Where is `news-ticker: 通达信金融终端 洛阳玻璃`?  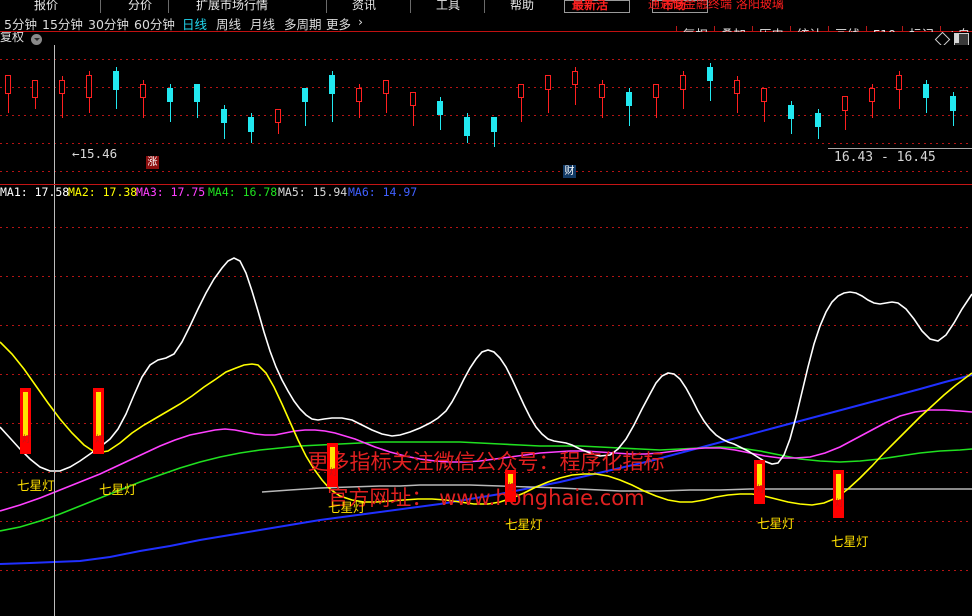
news-ticker: 通达信金融终端 洛阳玻璃 is located at coordinates (716, 5).